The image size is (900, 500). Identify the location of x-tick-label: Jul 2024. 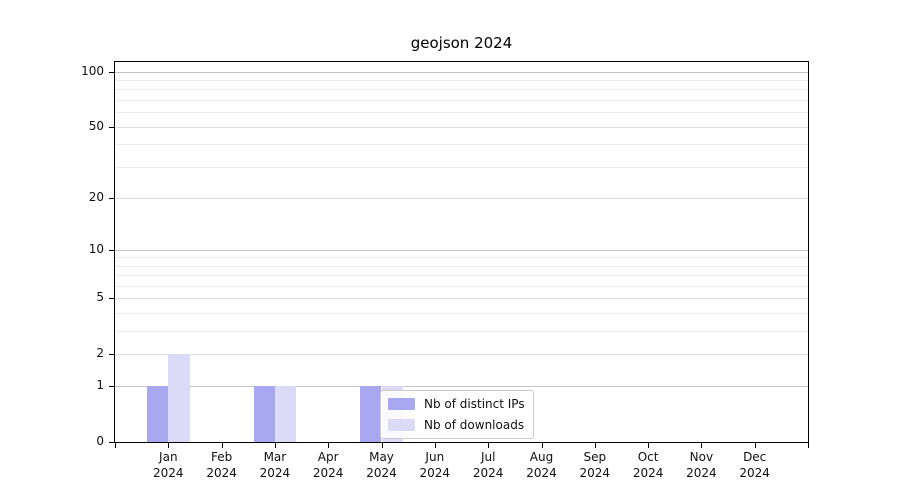
(488, 465).